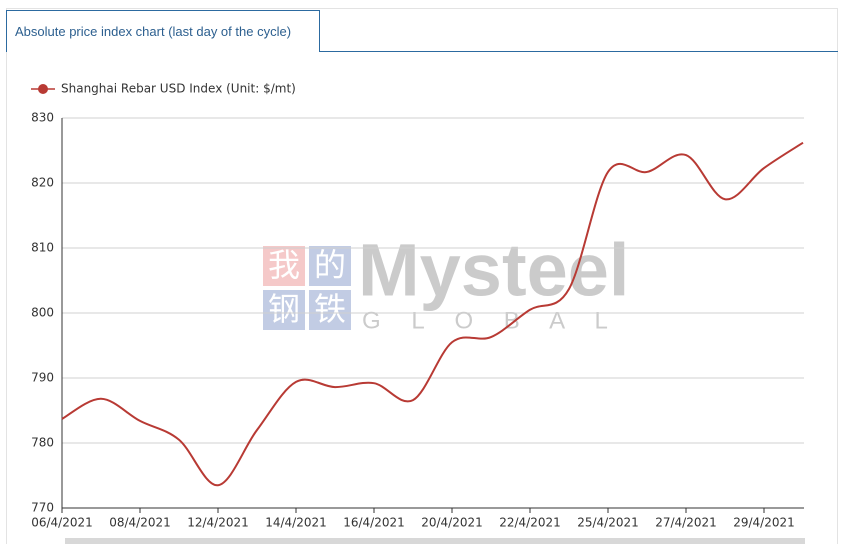  I want to click on x-tick-label: 25/4/2021, so click(608, 523).